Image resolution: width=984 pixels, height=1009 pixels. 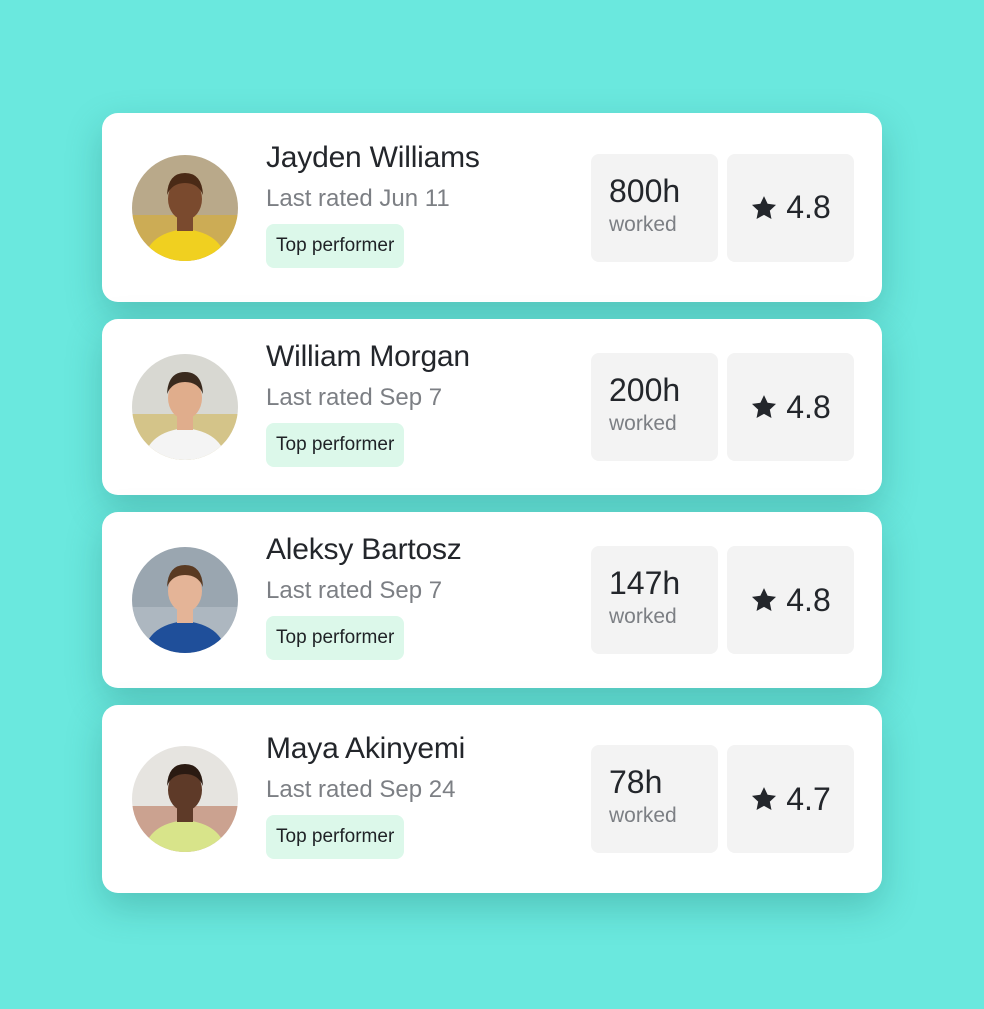 What do you see at coordinates (373, 157) in the screenshot?
I see `worker-name: Jayden Williams` at bounding box center [373, 157].